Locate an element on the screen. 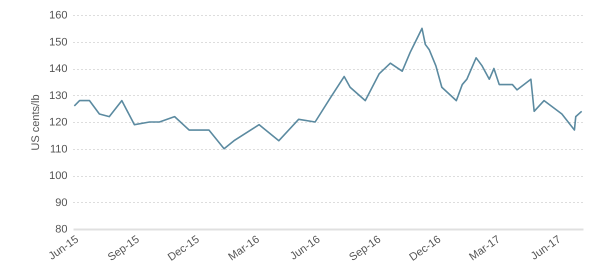 This screenshot has height=273, width=605. y-tick-label: 100 is located at coordinates (58, 176).